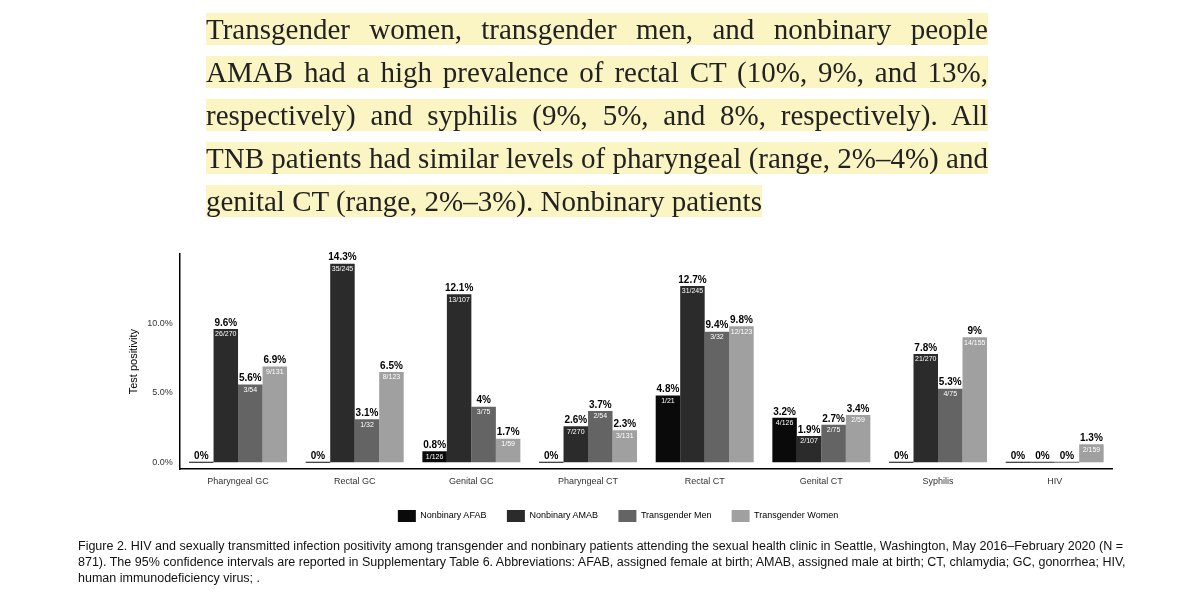  What do you see at coordinates (367, 412) in the screenshot?
I see `data-label: 3.1%` at bounding box center [367, 412].